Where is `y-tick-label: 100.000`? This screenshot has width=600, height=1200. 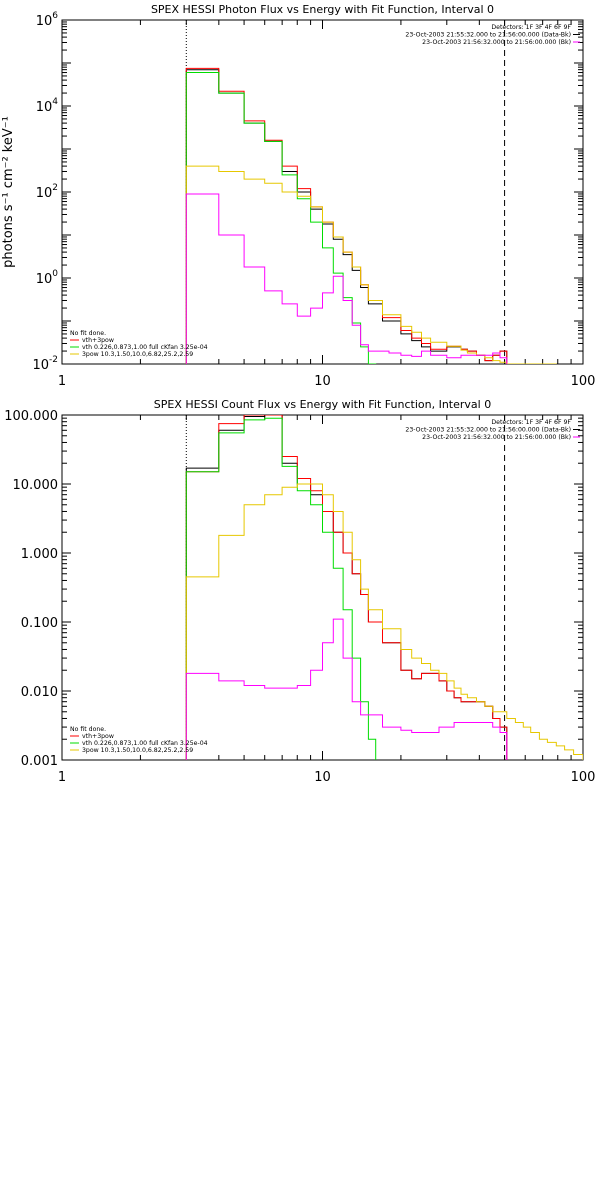
y-tick-label: 100.000 is located at coordinates (31, 416).